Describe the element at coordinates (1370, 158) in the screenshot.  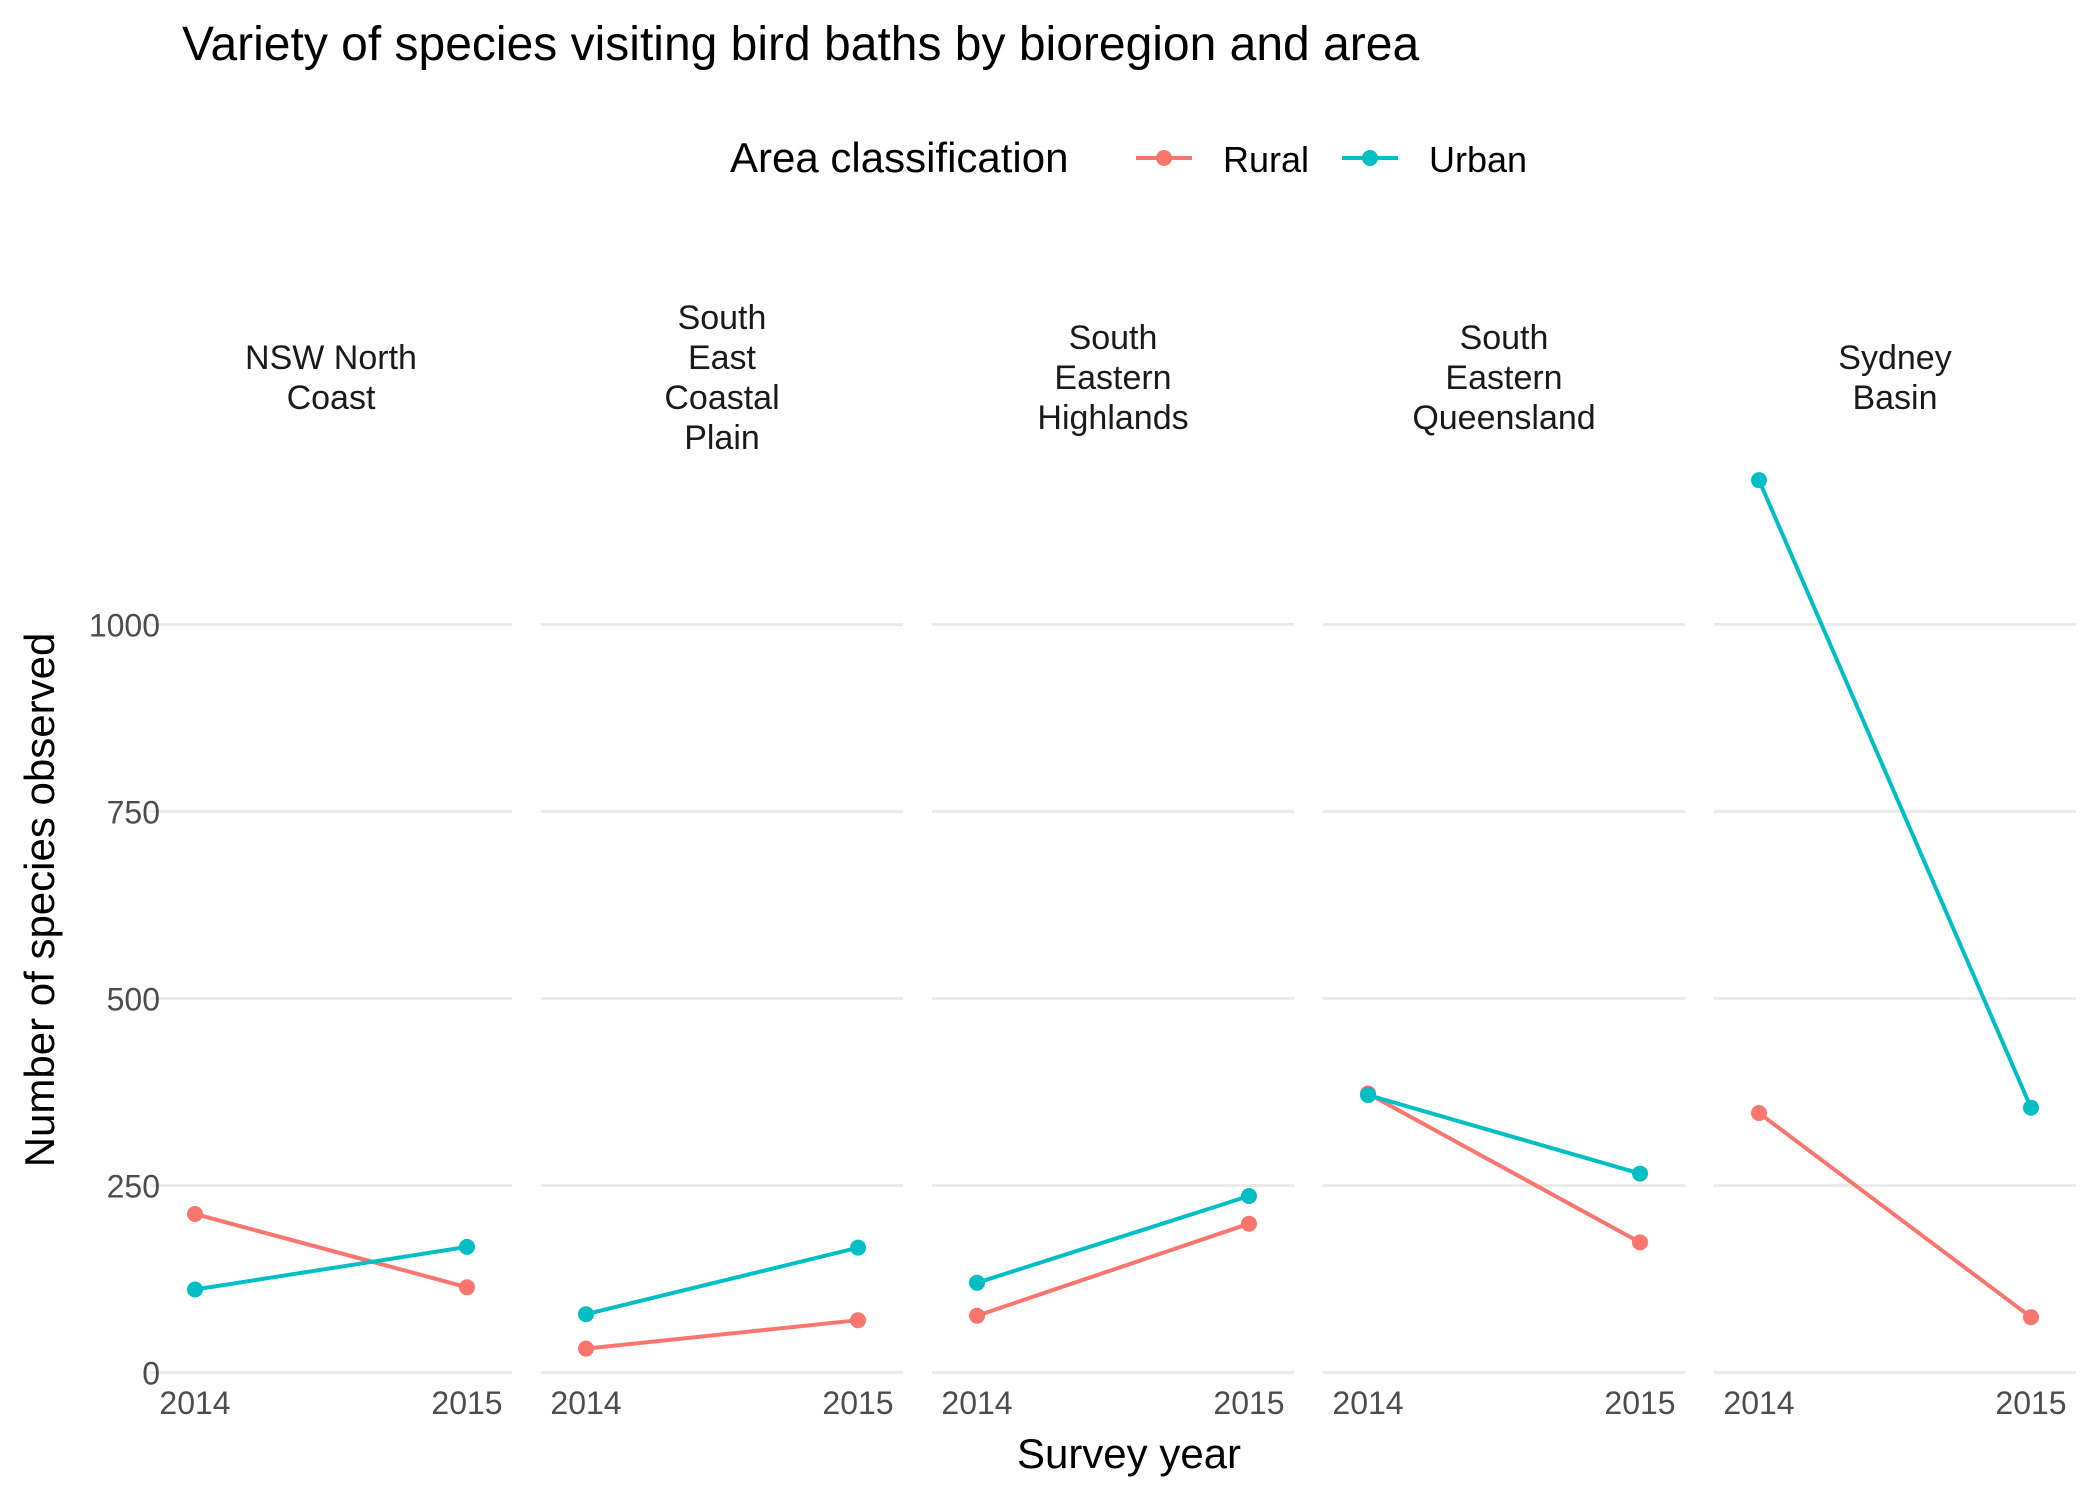
I see `legend-key-point-urban` at that location.